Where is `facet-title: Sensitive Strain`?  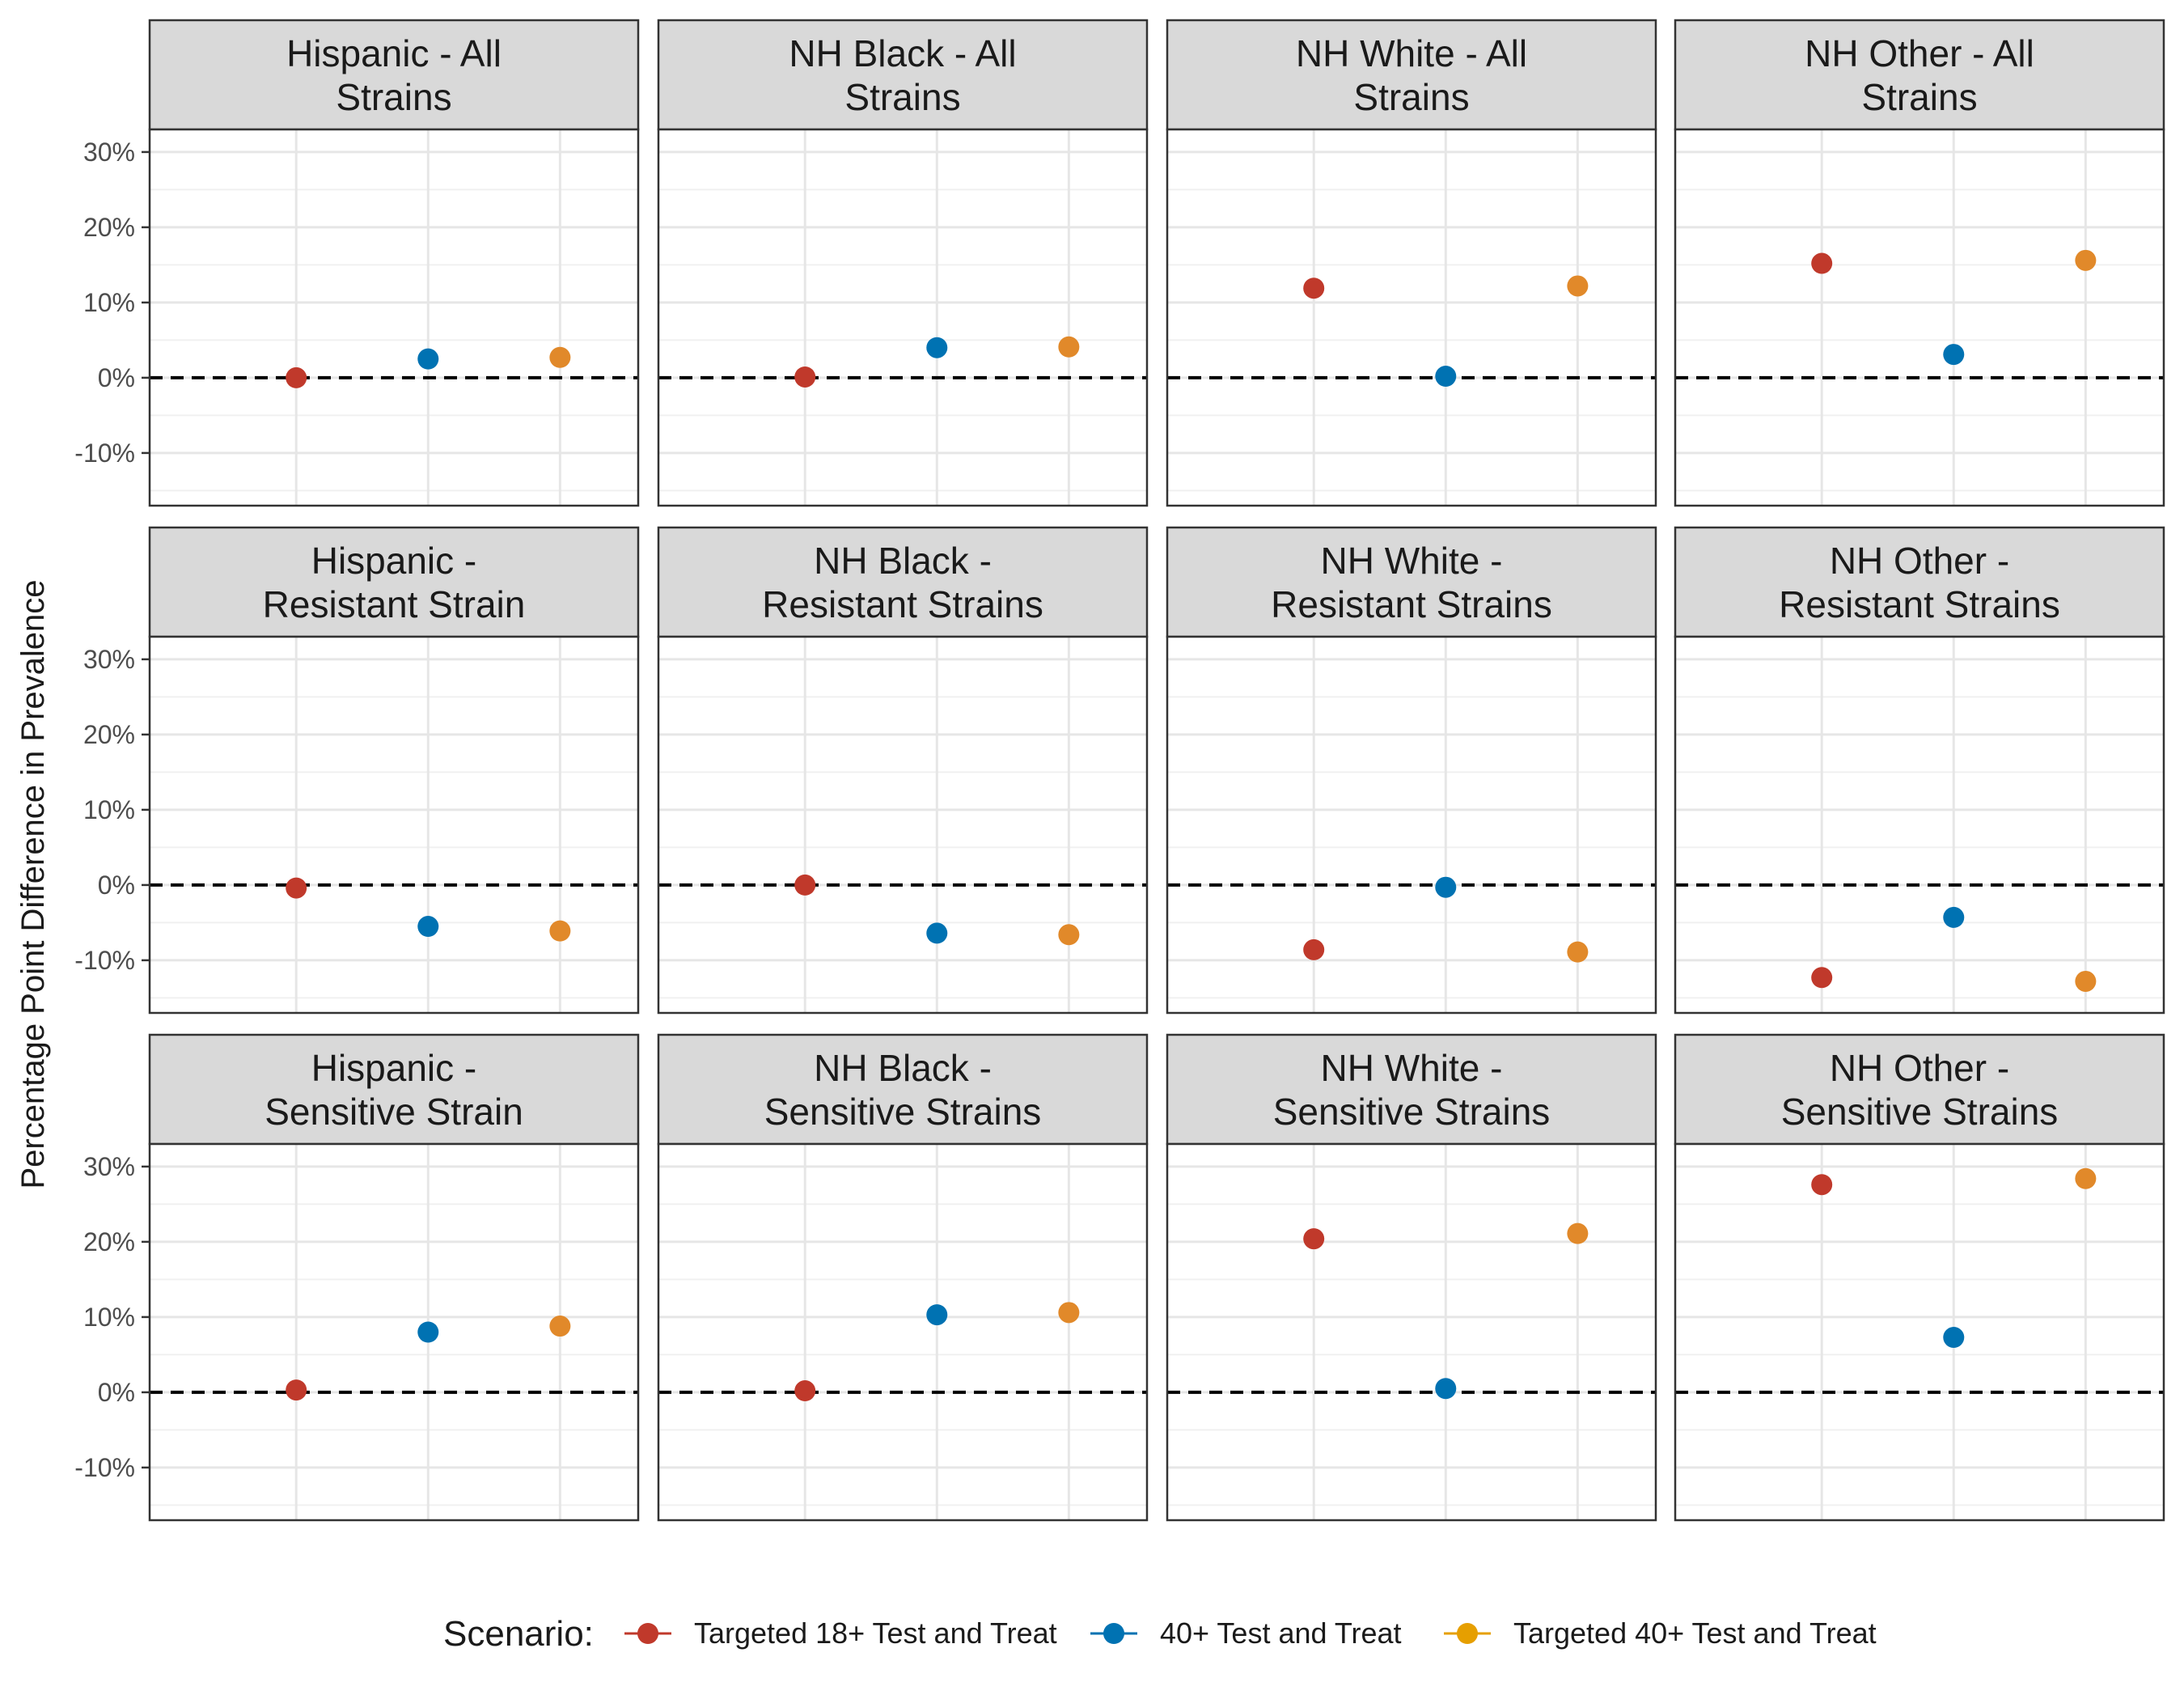 facet-title: Sensitive Strain is located at coordinates (394, 1112).